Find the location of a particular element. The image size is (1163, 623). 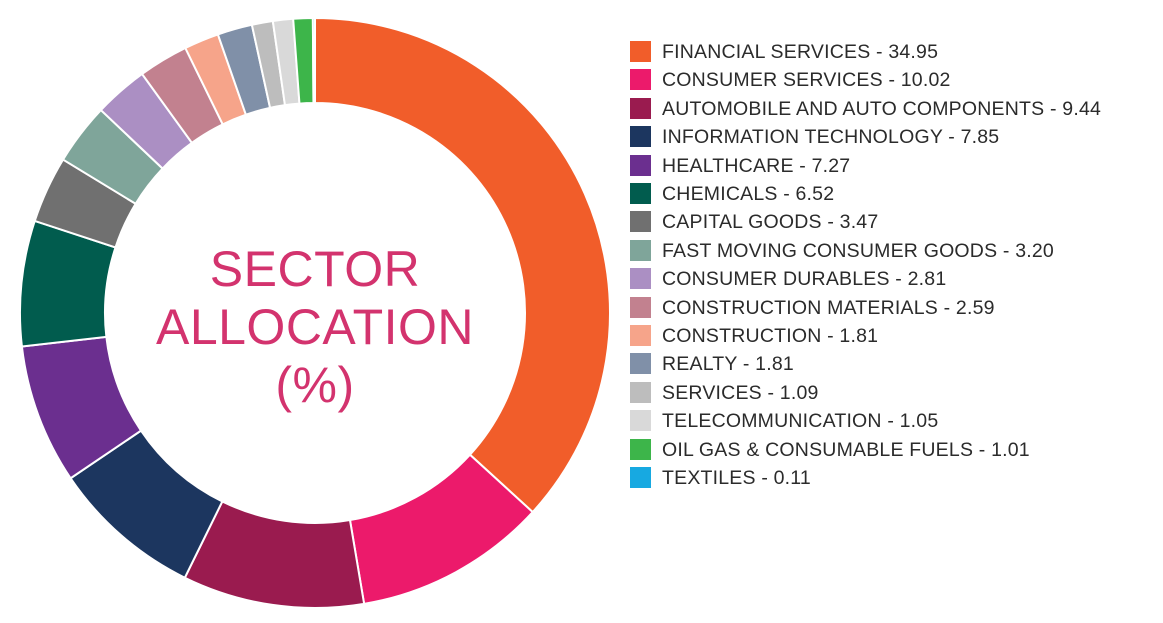

chart-center-title: SECTOR ALLOCATION (%) is located at coordinates (315, 327).